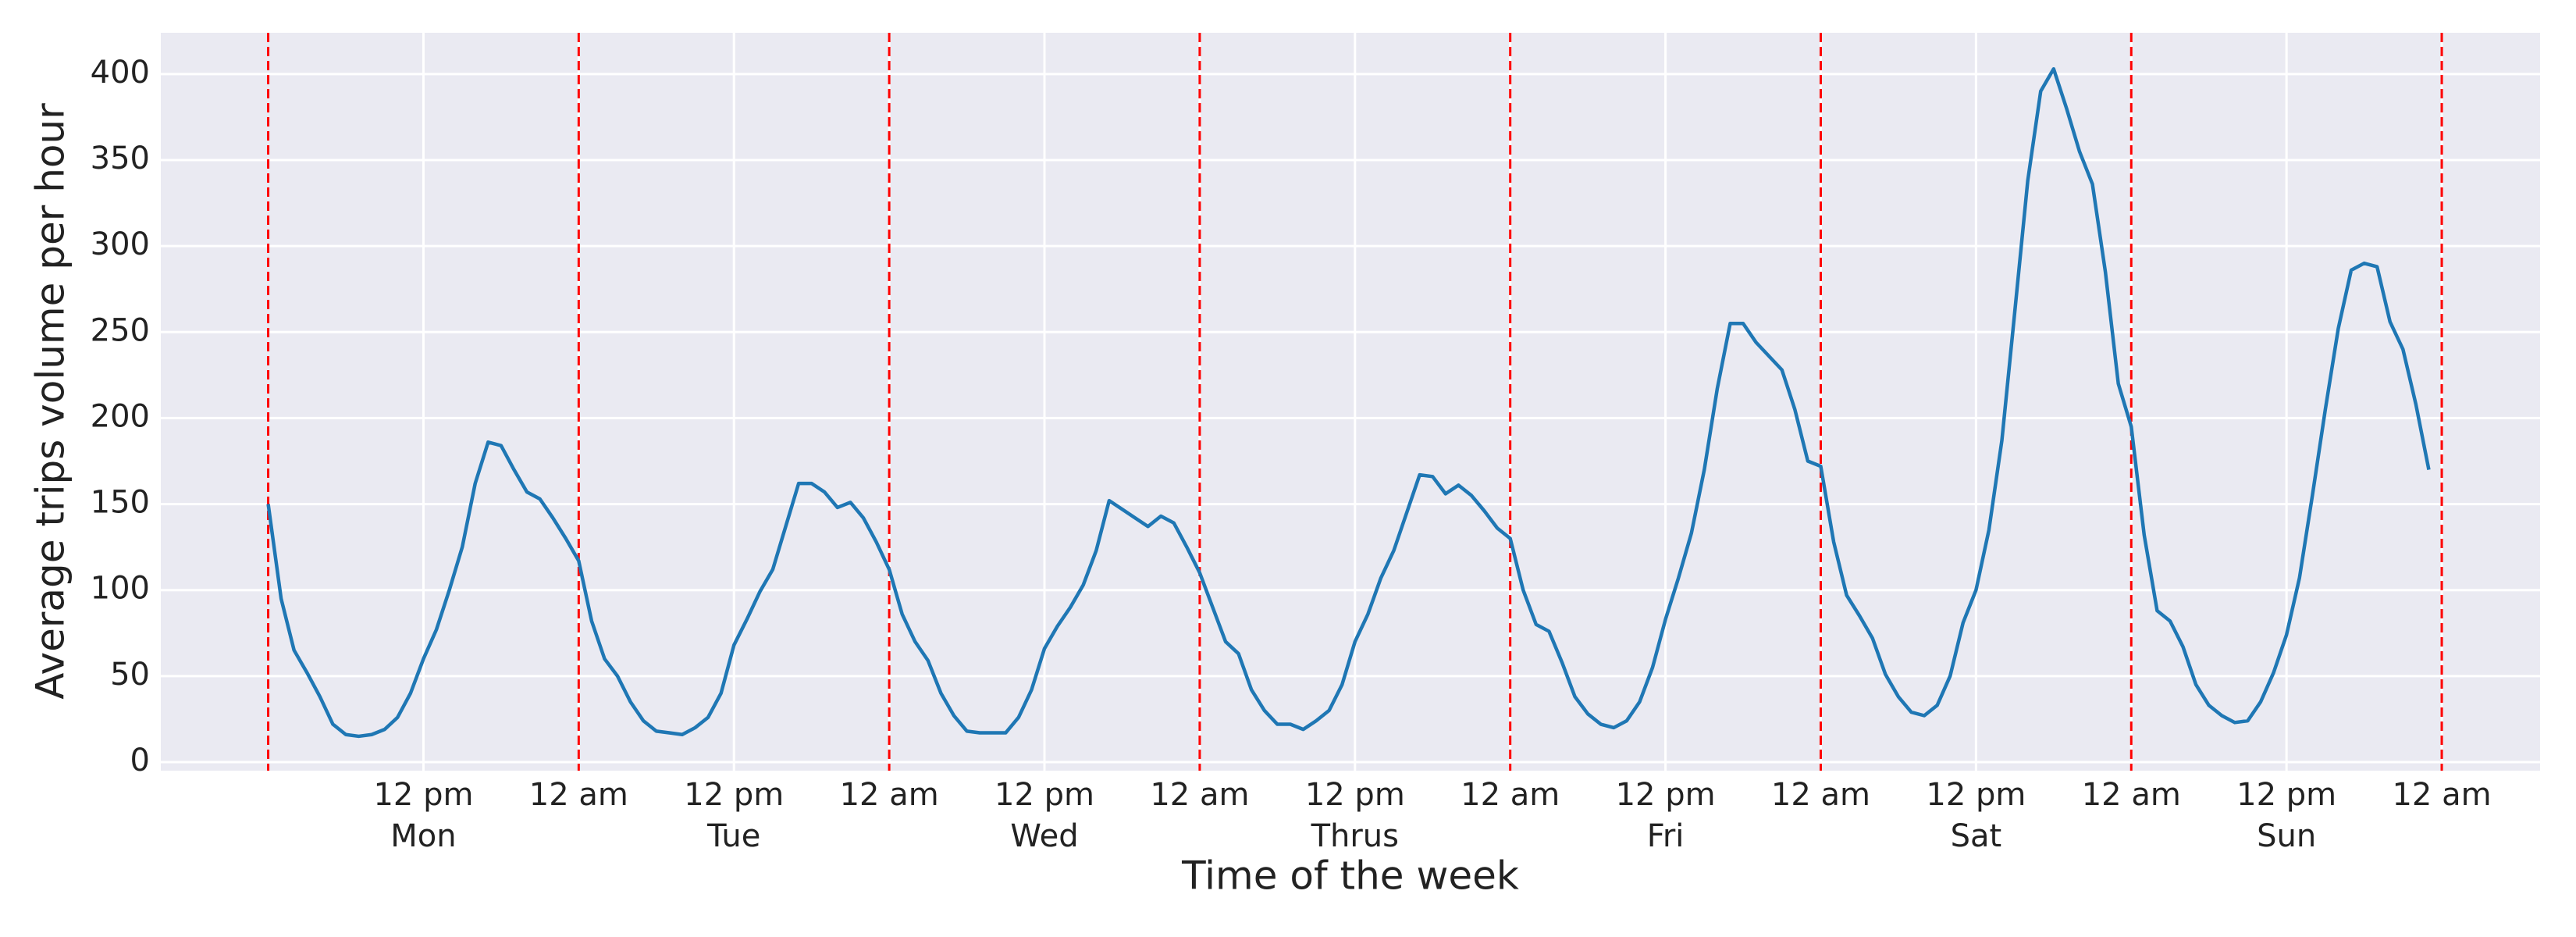 This screenshot has height=937, width=2576. Describe the element at coordinates (51, 401) in the screenshot. I see `y-axis-label: Average trips volume per hour` at that location.